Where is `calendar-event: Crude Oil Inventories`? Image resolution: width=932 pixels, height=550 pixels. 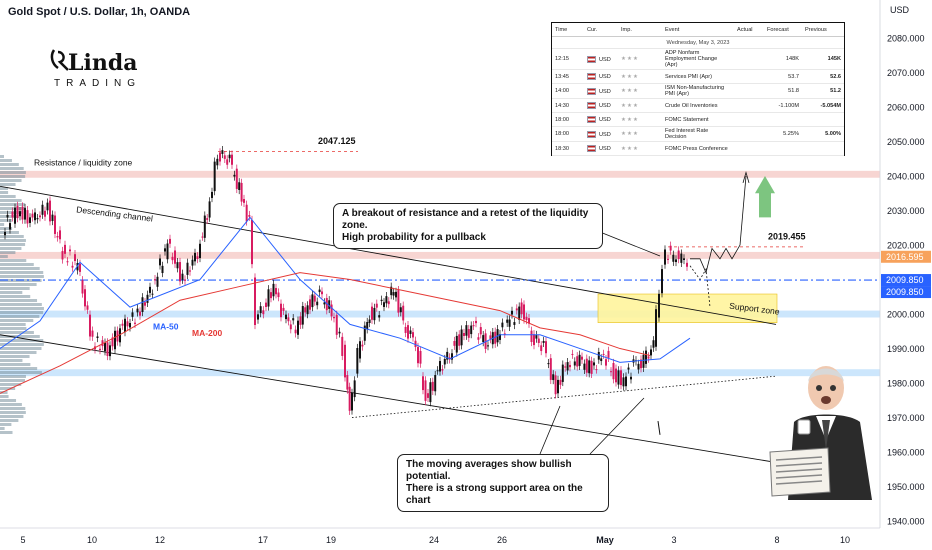
calendar-event: Crude Oil Inventories is located at coordinates (698, 105).